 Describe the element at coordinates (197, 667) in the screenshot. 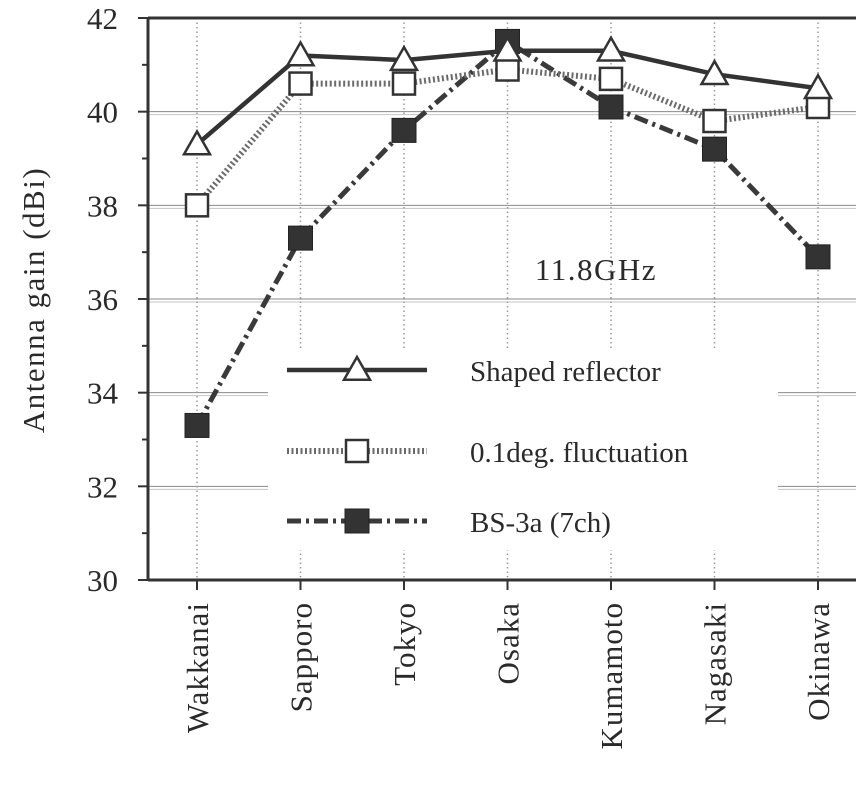

I see `x-tick-label: Wakkanai` at that location.